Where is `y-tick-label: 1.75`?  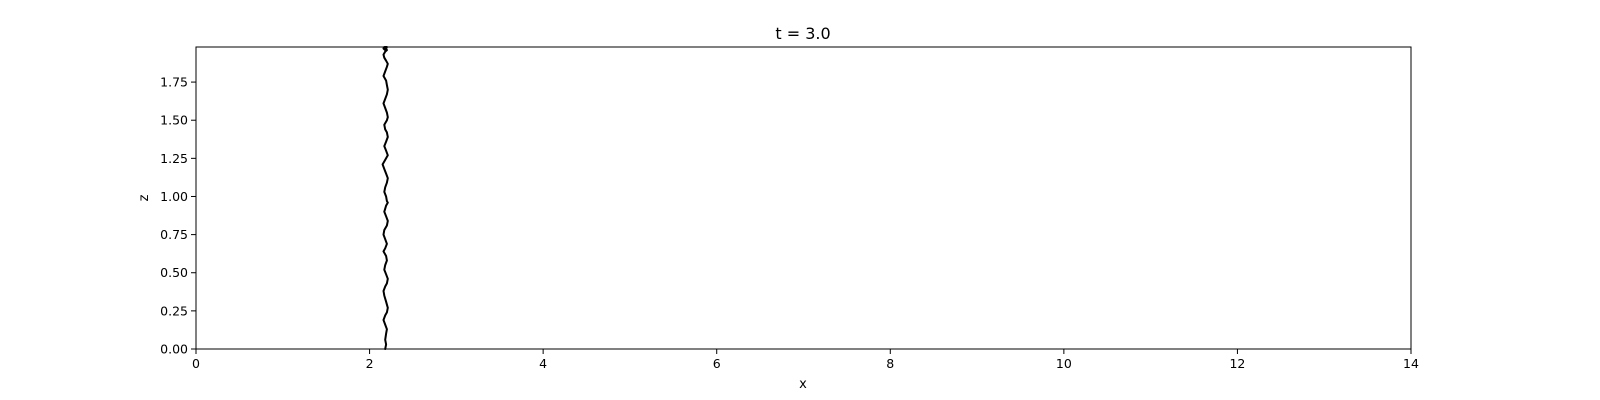 y-tick-label: 1.75 is located at coordinates (174, 82).